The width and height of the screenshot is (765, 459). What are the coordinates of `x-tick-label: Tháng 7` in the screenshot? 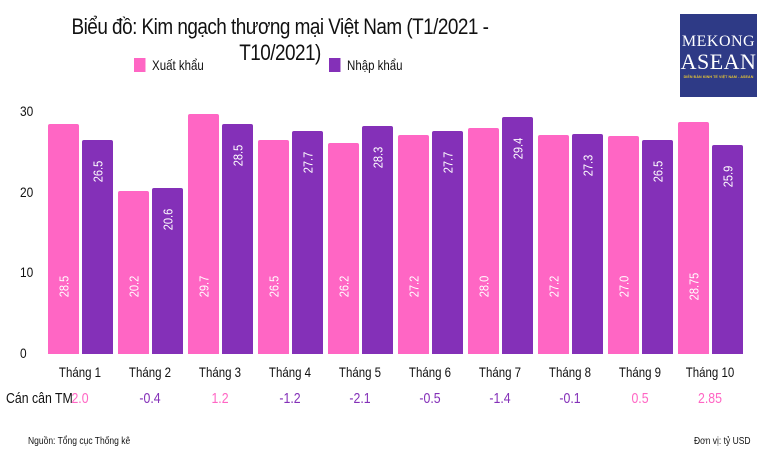 It's located at (500, 372).